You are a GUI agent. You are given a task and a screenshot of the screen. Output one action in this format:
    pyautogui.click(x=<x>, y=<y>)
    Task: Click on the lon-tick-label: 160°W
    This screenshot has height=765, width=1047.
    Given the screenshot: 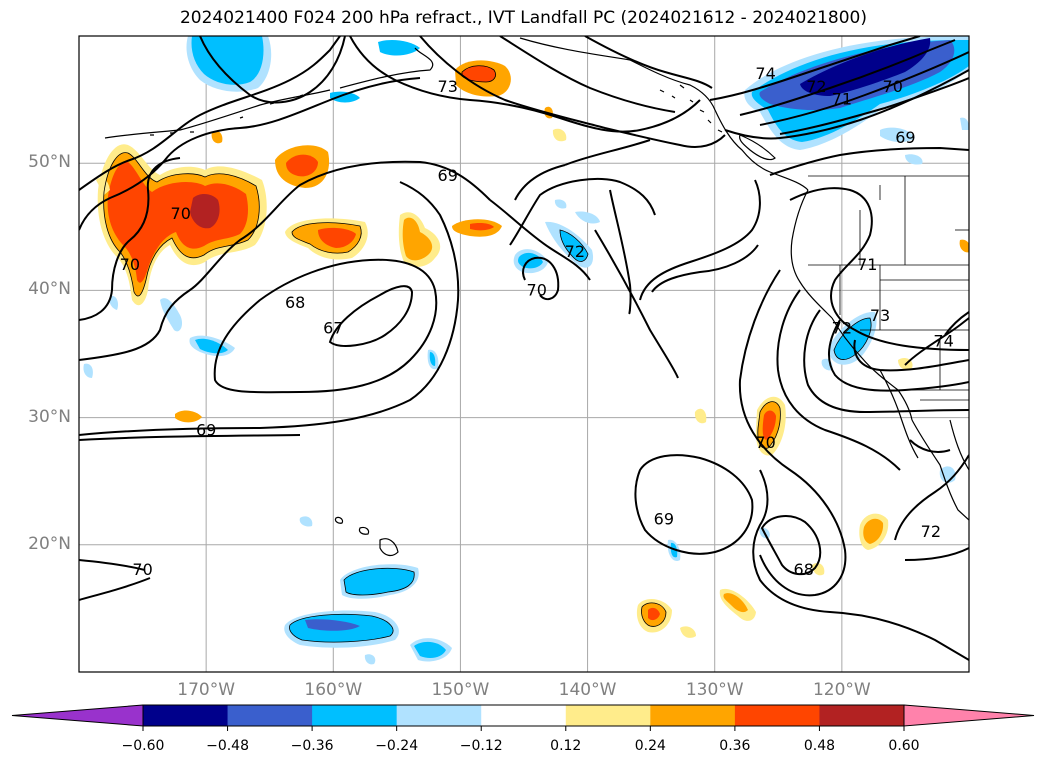 What is the action you would take?
    pyautogui.click(x=333, y=690)
    